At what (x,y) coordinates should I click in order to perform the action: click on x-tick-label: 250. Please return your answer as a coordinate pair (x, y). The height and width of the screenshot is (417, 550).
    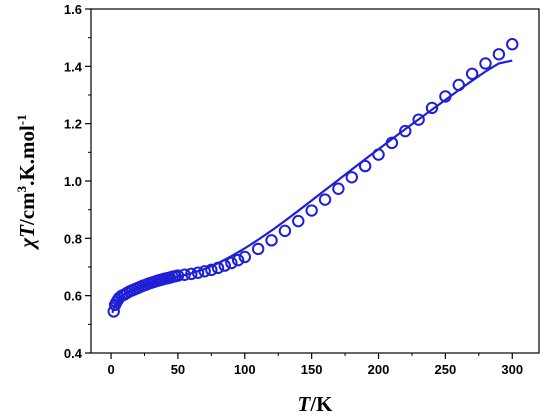
    Looking at the image, I should click on (446, 369).